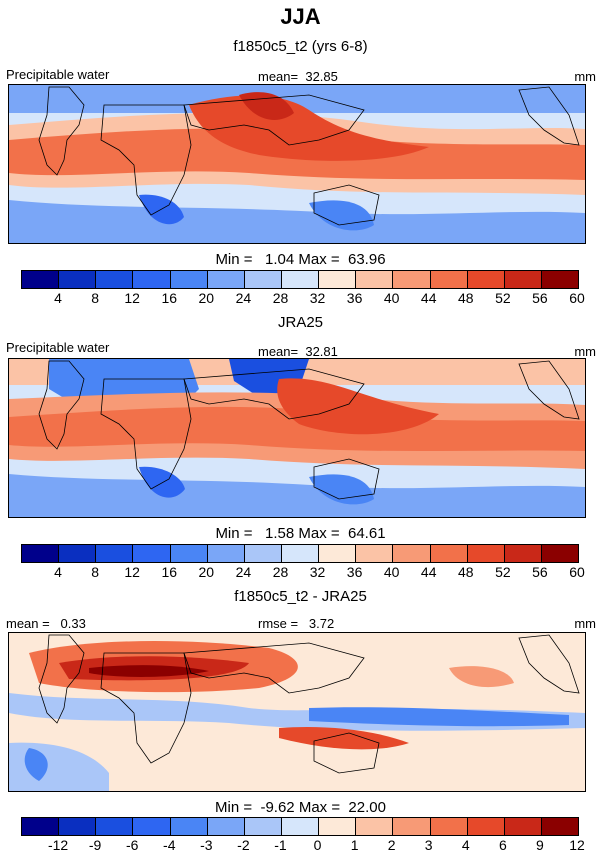 This screenshot has width=601, height=857. What do you see at coordinates (132, 845) in the screenshot?
I see `colorbar-tick-label: -6` at bounding box center [132, 845].